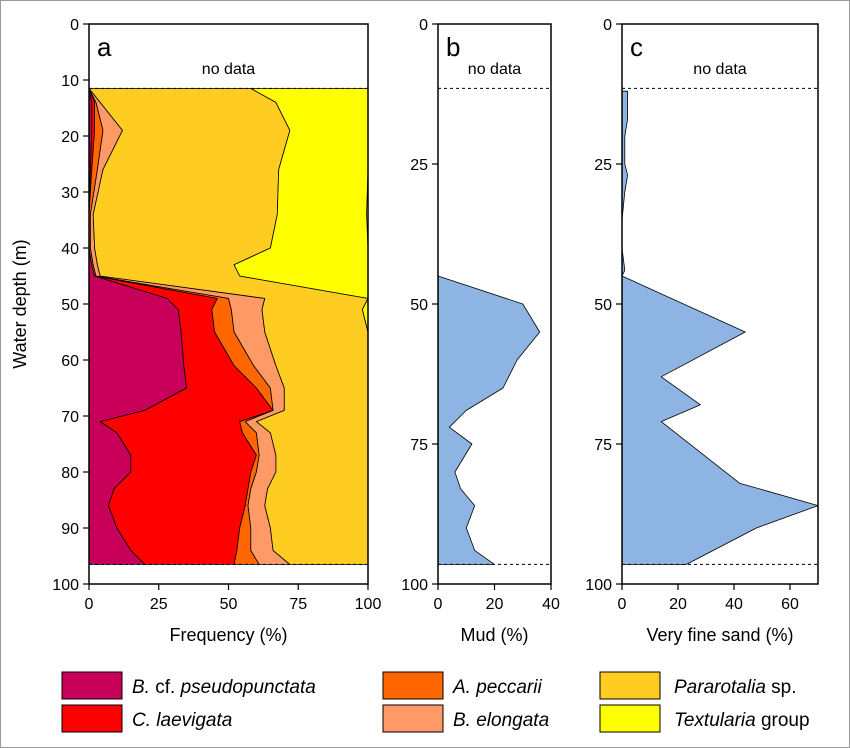 This screenshot has height=748, width=850. I want to click on panel-a-x-tick-label: 100, so click(368, 604).